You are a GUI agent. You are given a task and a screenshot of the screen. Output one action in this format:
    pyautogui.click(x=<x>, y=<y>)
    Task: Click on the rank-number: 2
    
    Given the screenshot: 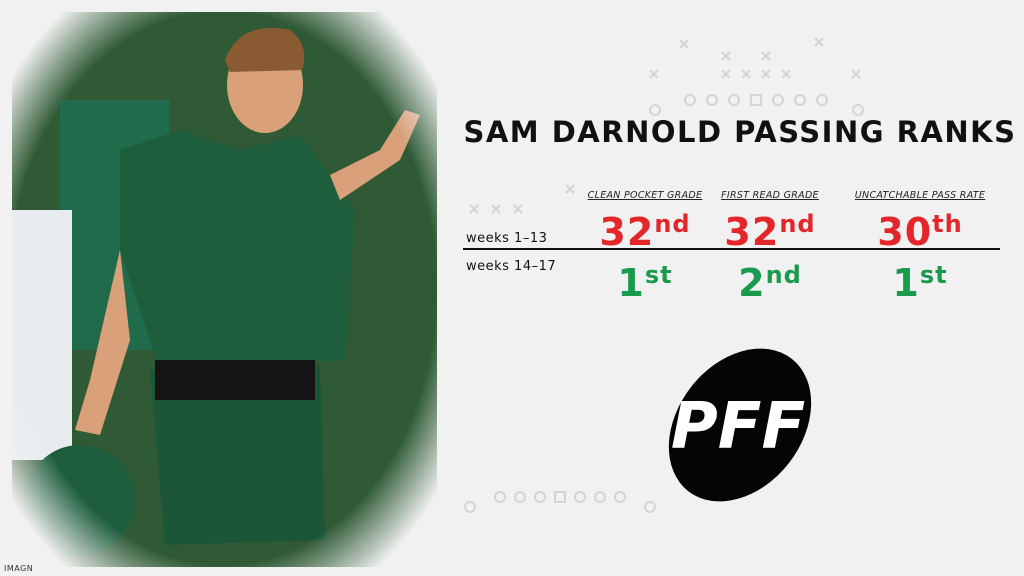 What is the action you would take?
    pyautogui.click(x=752, y=283)
    